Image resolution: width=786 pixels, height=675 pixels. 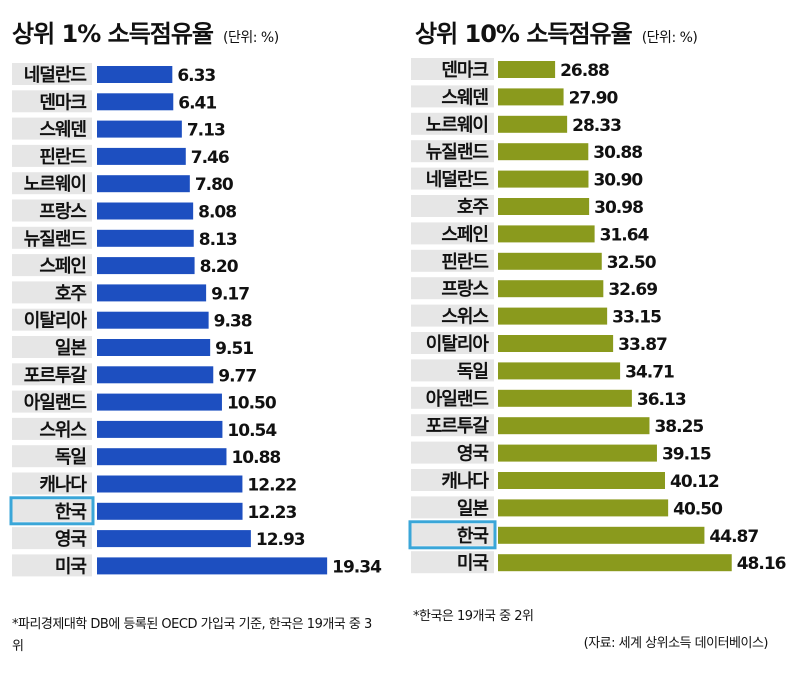 What do you see at coordinates (255, 458) in the screenshot?
I see `value-label: 10.88` at bounding box center [255, 458].